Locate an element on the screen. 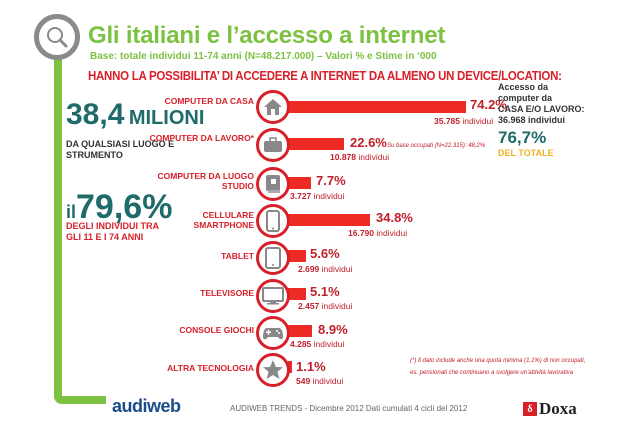 The width and height of the screenshot is (638, 425). stat-percent-desc: DEGLI INDIVIDUI TRA GLI 11 E I 74 ANNI is located at coordinates (112, 231).